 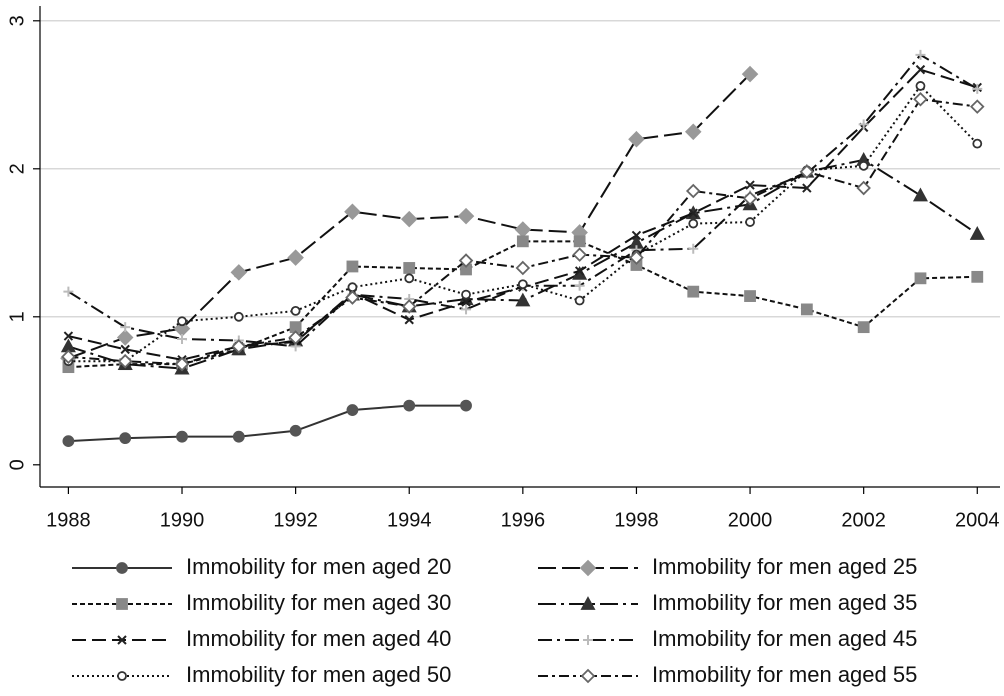 I want to click on legend-label: Immobility for men aged 40, so click(x=318, y=638).